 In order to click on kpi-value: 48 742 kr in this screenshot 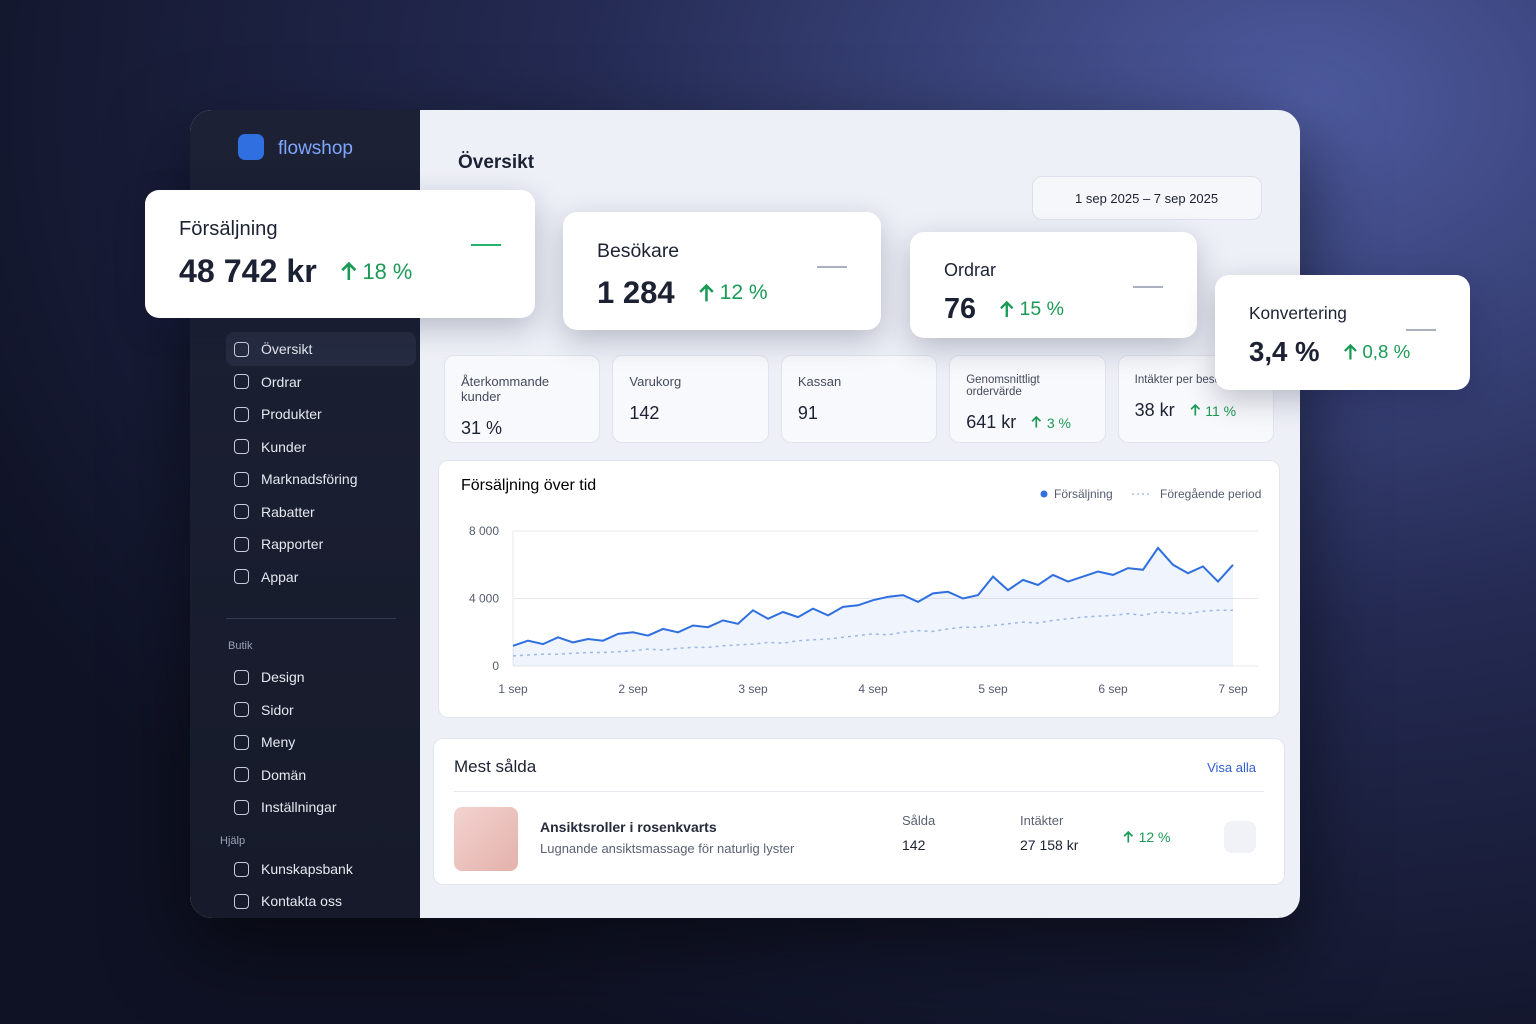, I will do `click(248, 271)`.